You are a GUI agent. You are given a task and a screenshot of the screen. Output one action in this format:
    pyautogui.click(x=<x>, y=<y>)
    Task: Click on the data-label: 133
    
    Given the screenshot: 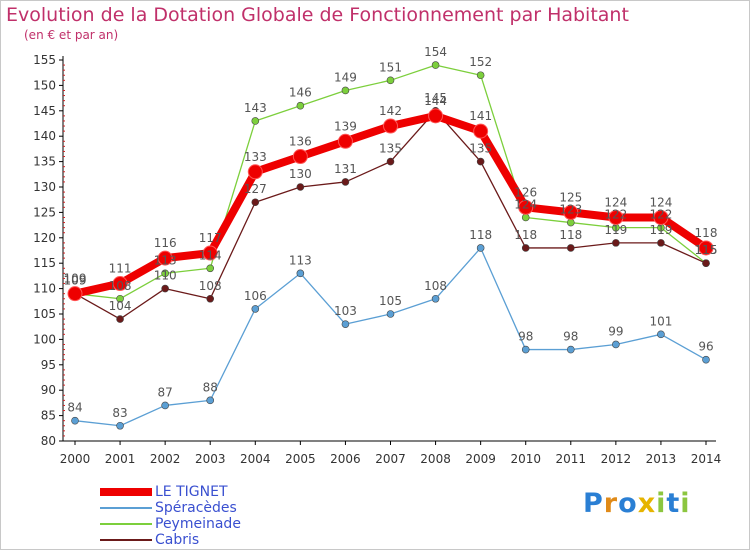 What is the action you would take?
    pyautogui.click(x=255, y=157)
    